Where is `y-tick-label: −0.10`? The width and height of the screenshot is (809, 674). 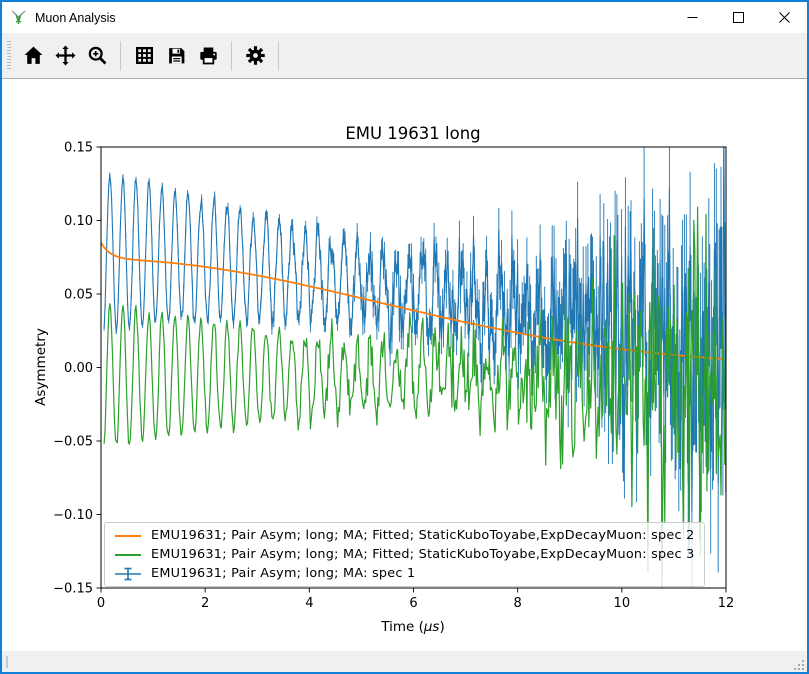 y-tick-label: −0.10 is located at coordinates (73, 515).